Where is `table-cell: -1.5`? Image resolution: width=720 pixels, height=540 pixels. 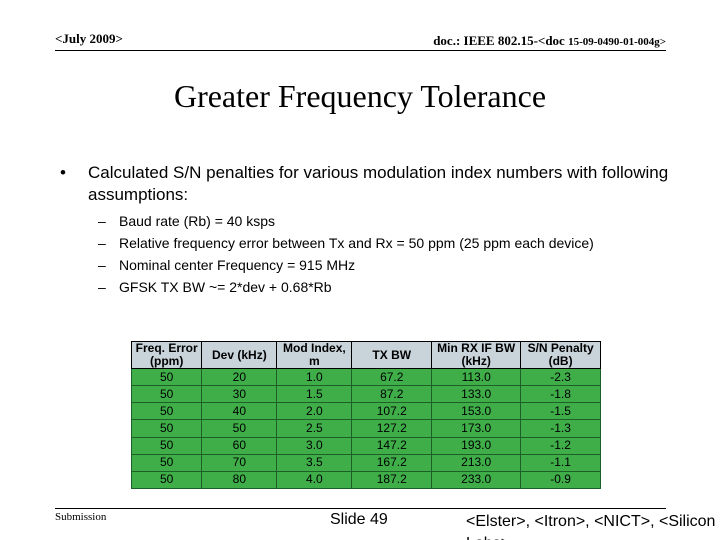 table-cell: -1.5 is located at coordinates (560, 411).